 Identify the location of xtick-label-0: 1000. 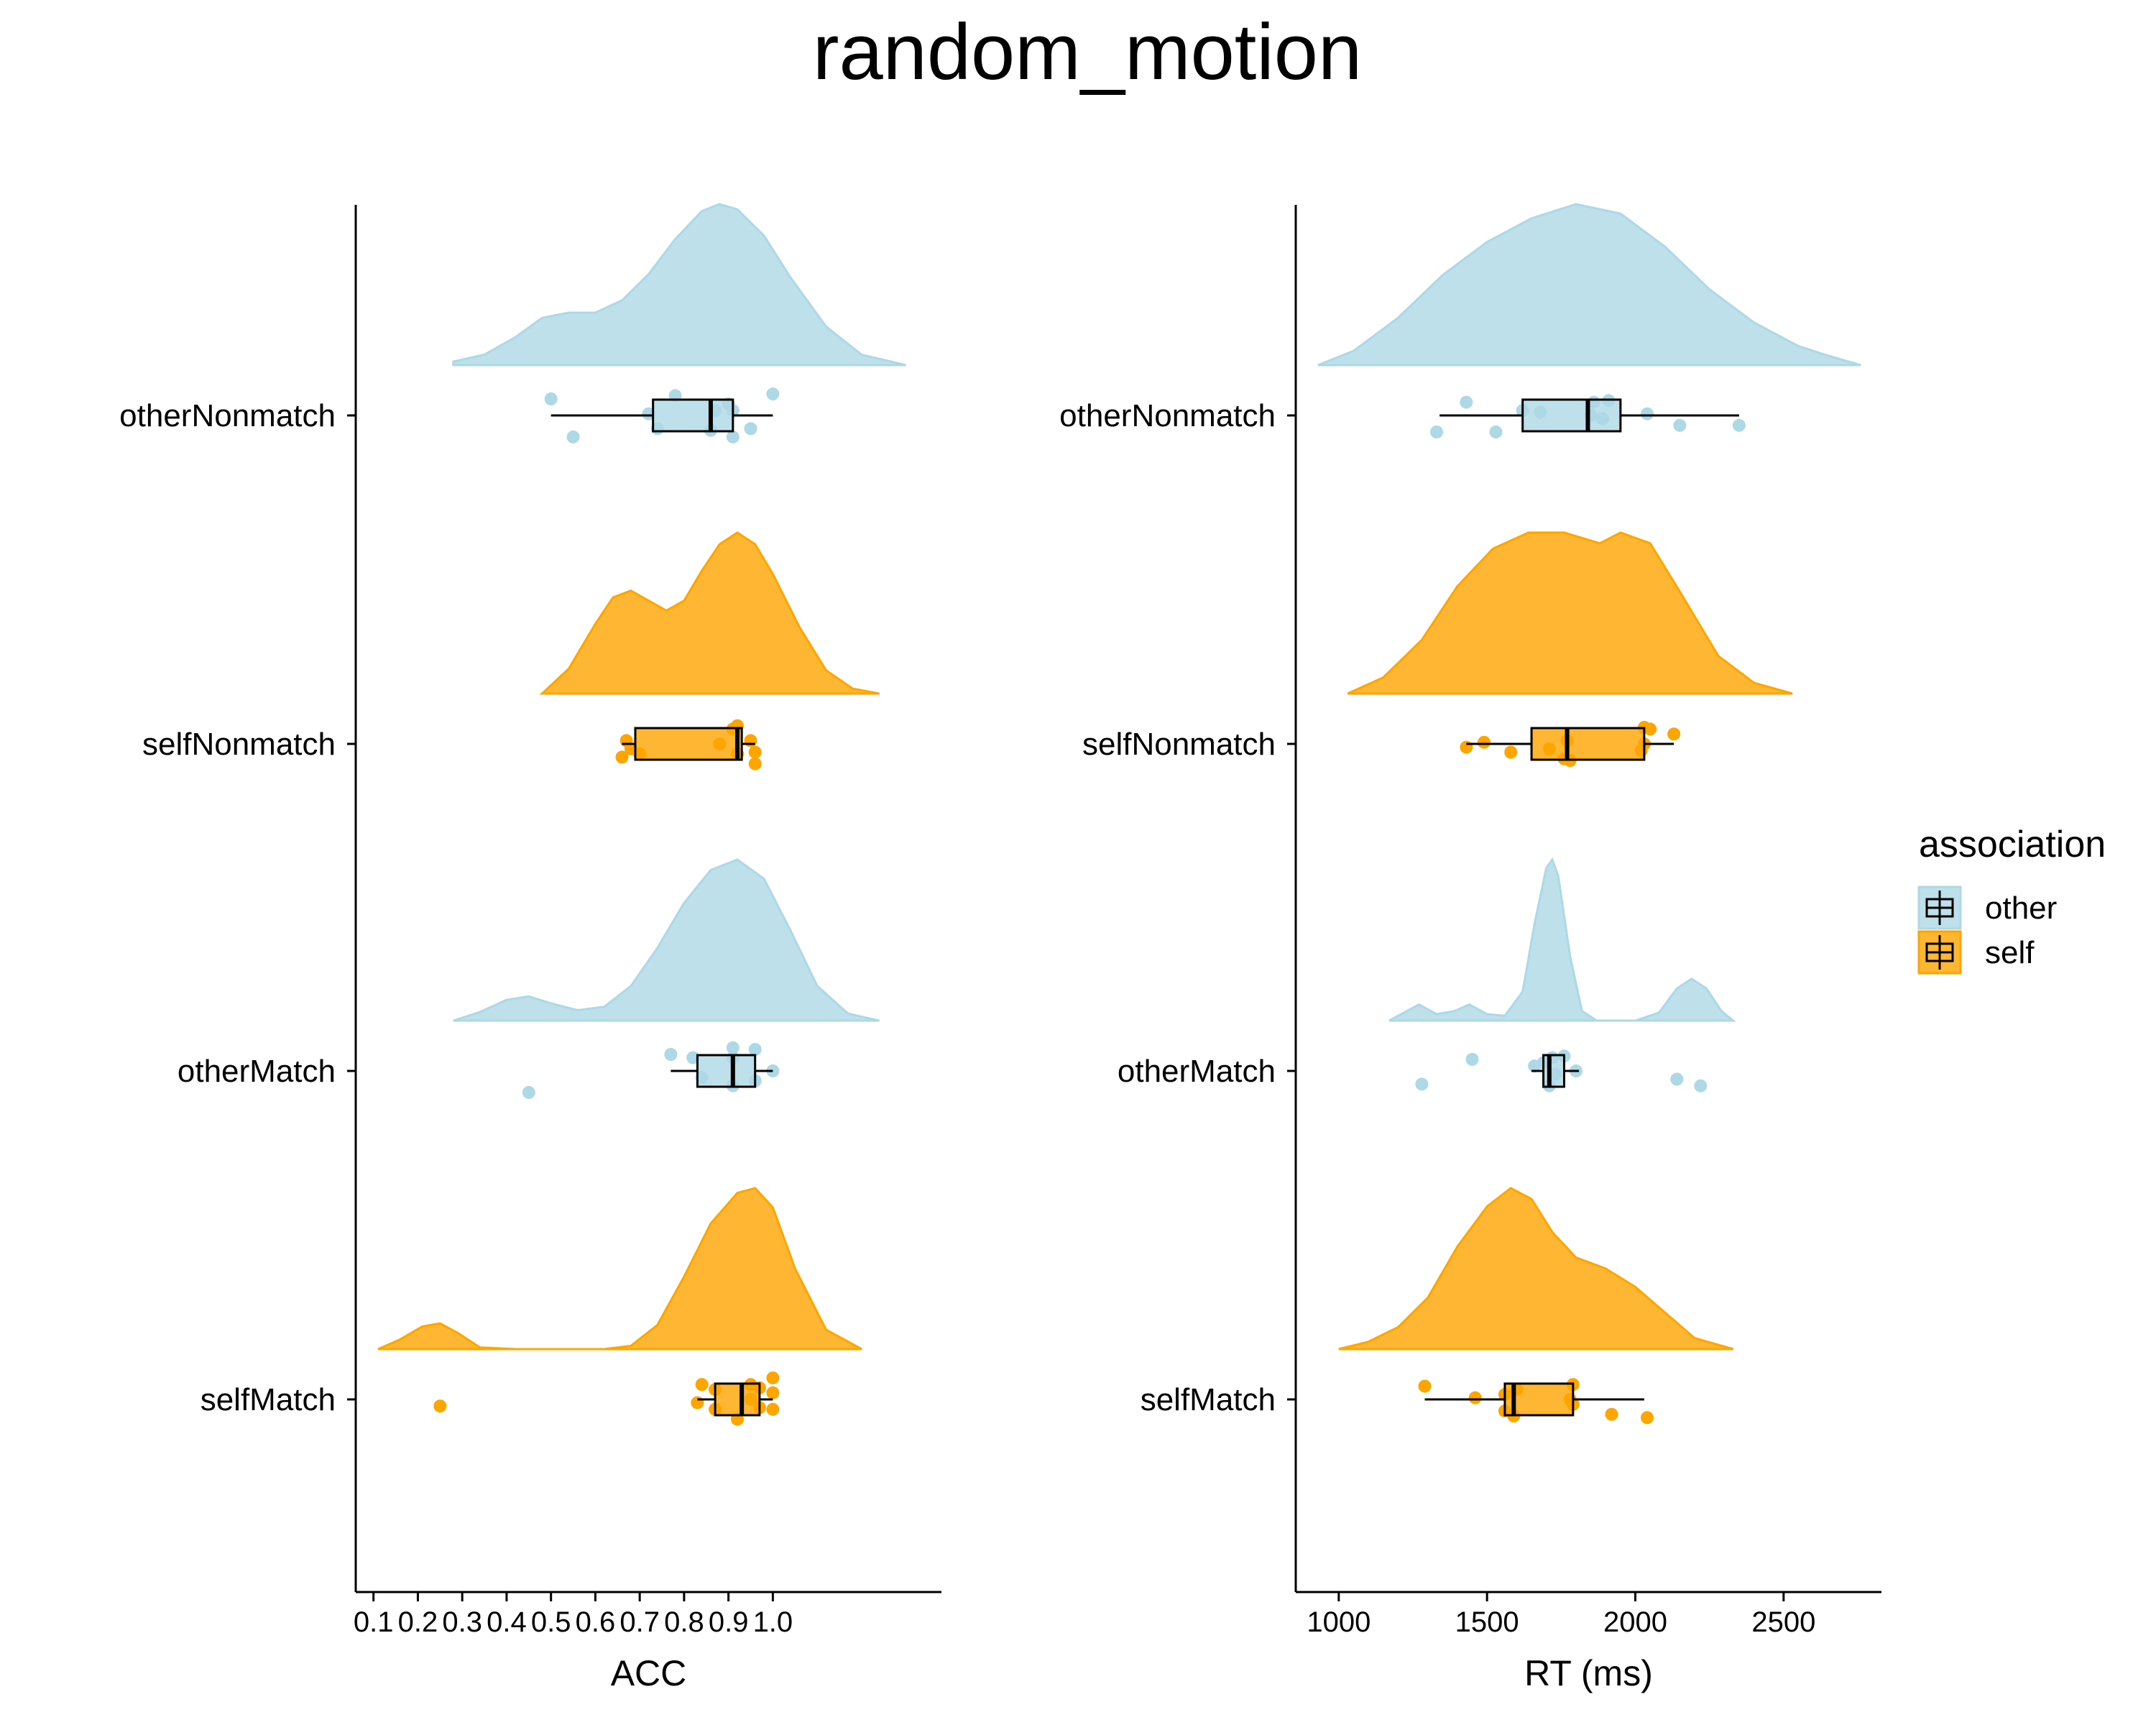
(1339, 1622).